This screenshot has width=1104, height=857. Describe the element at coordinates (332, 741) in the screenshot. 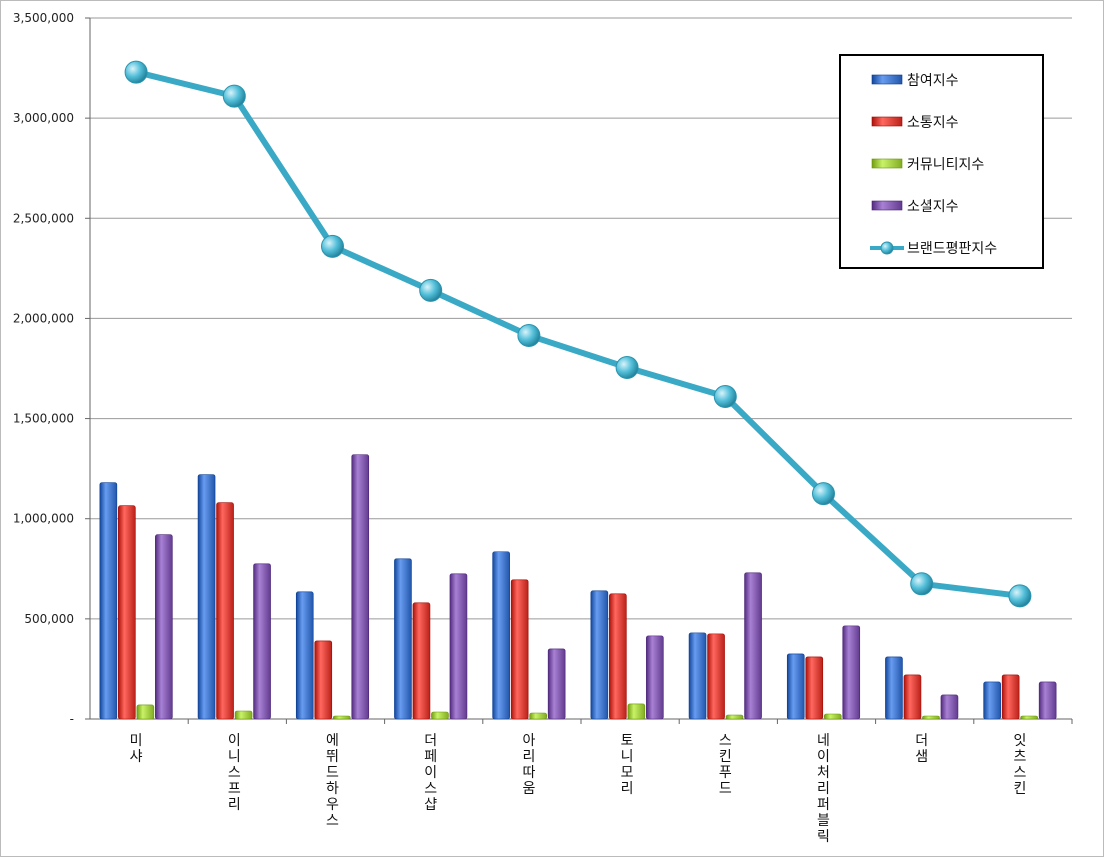

I see `x-category-label-char: 에` at that location.